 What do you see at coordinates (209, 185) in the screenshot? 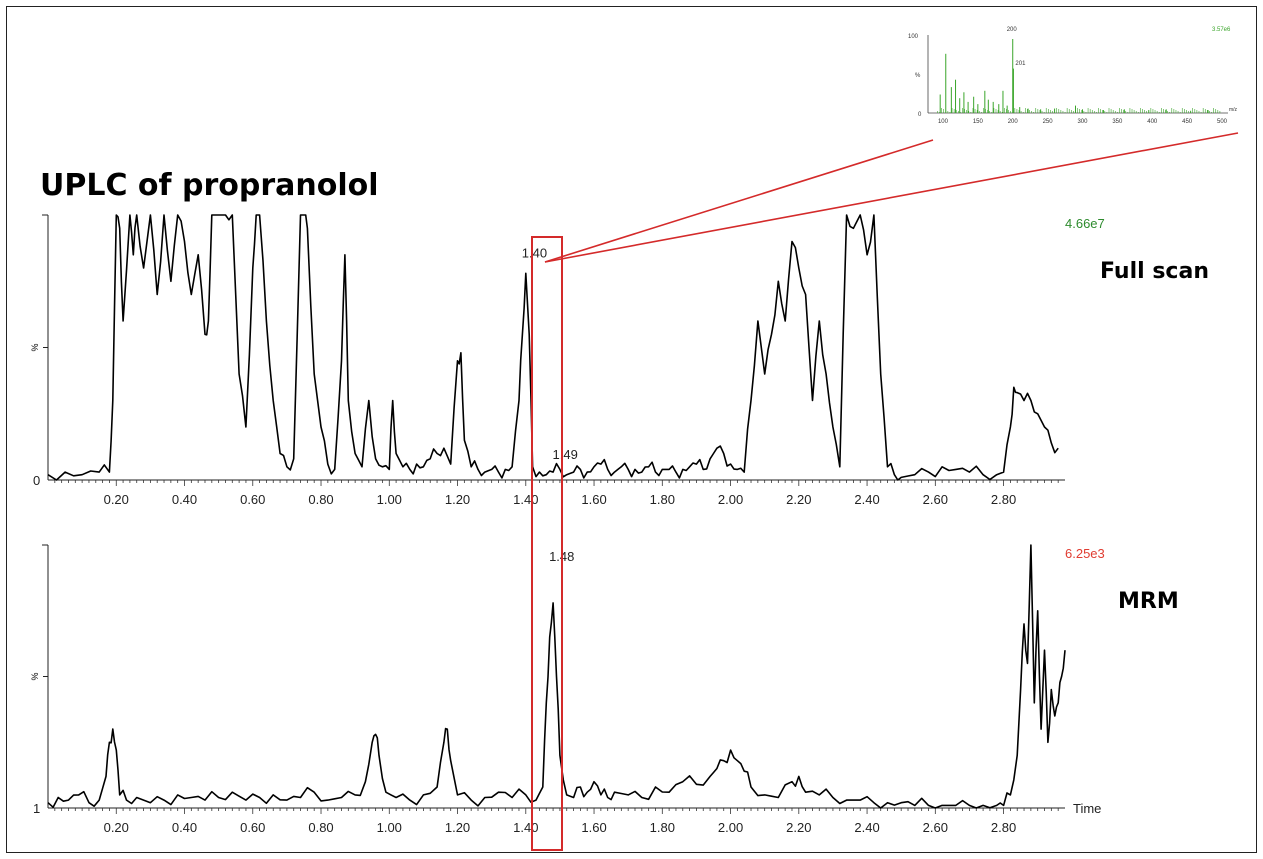
I see `figure-title: UPLC of propranolol` at bounding box center [209, 185].